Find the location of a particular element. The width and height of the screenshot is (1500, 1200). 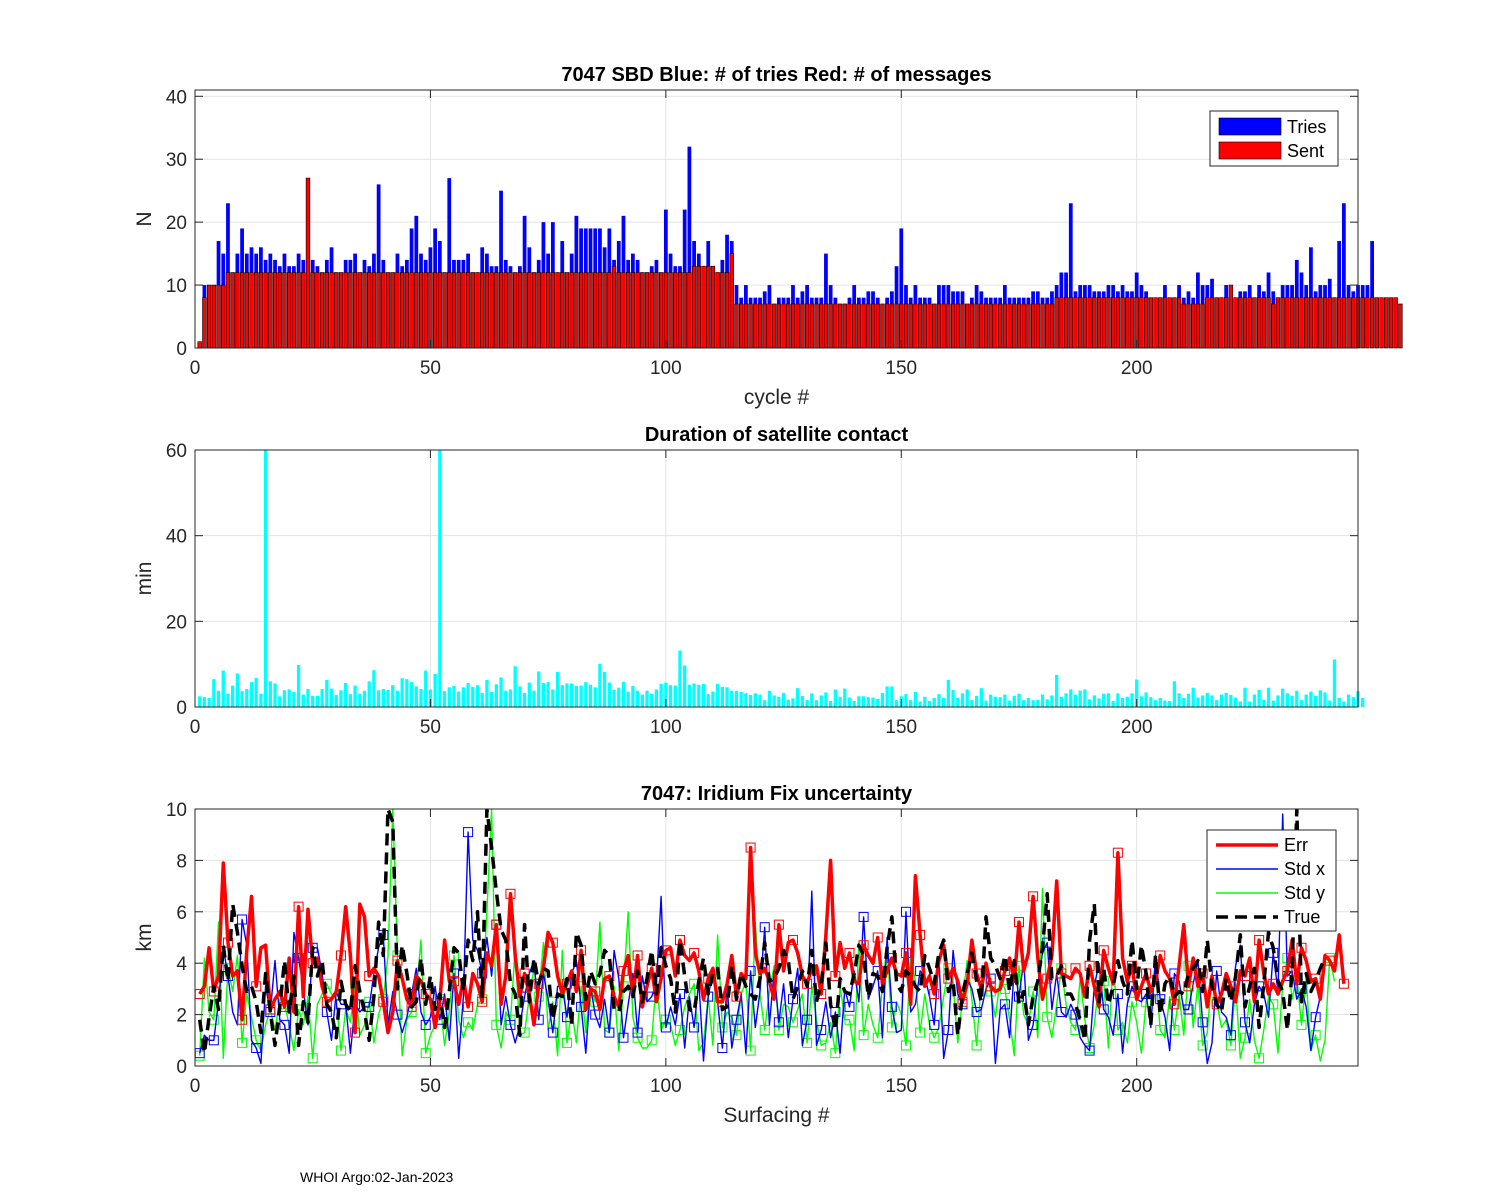

y-axis-label: N is located at coordinates (144, 218).